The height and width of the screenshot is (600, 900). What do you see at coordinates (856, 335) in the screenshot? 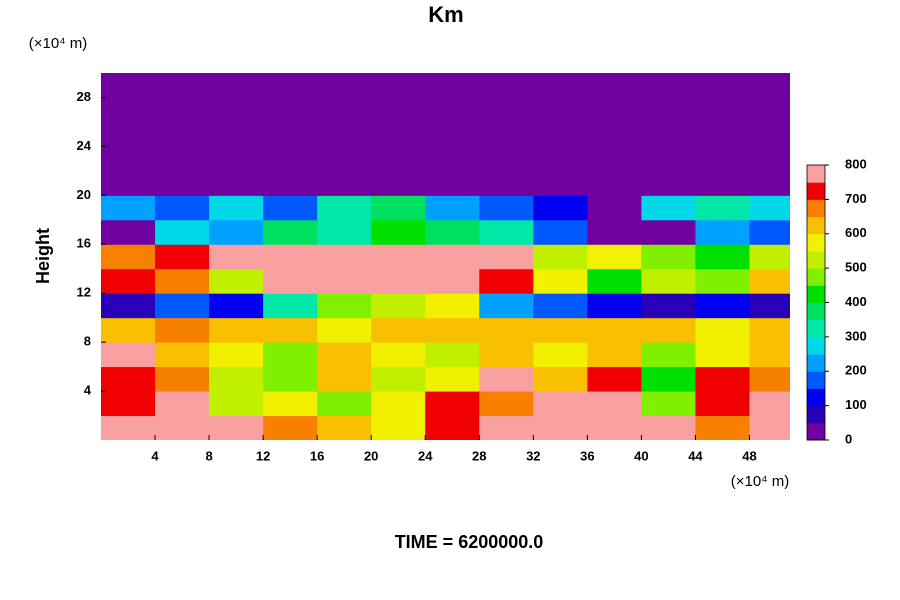
I see `colorbar-tick-label: 300` at bounding box center [856, 335].